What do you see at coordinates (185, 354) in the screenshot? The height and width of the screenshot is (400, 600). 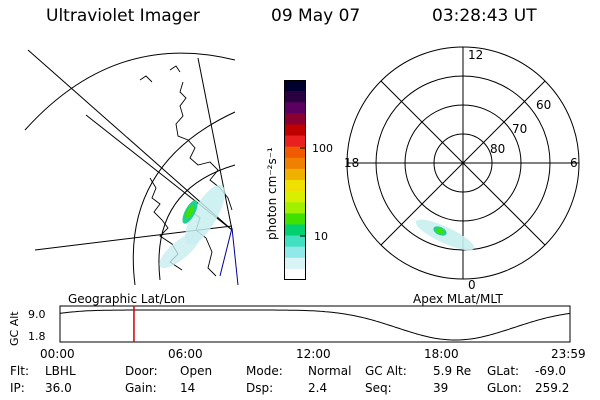 I see `xtick-label: 06:00` at bounding box center [185, 354].